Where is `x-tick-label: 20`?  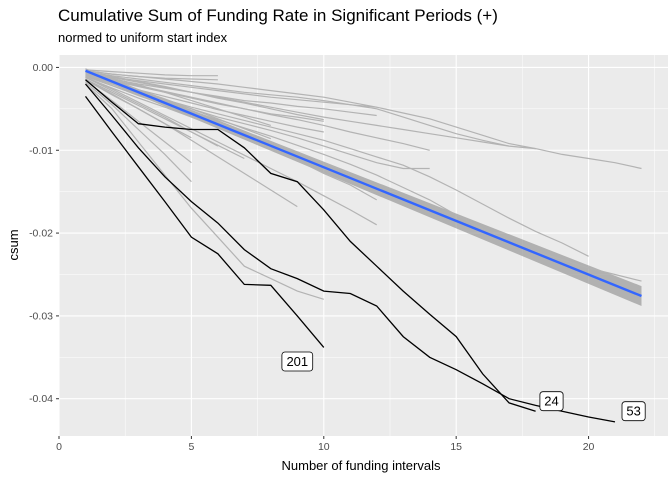 x-tick-label: 20 is located at coordinates (589, 447).